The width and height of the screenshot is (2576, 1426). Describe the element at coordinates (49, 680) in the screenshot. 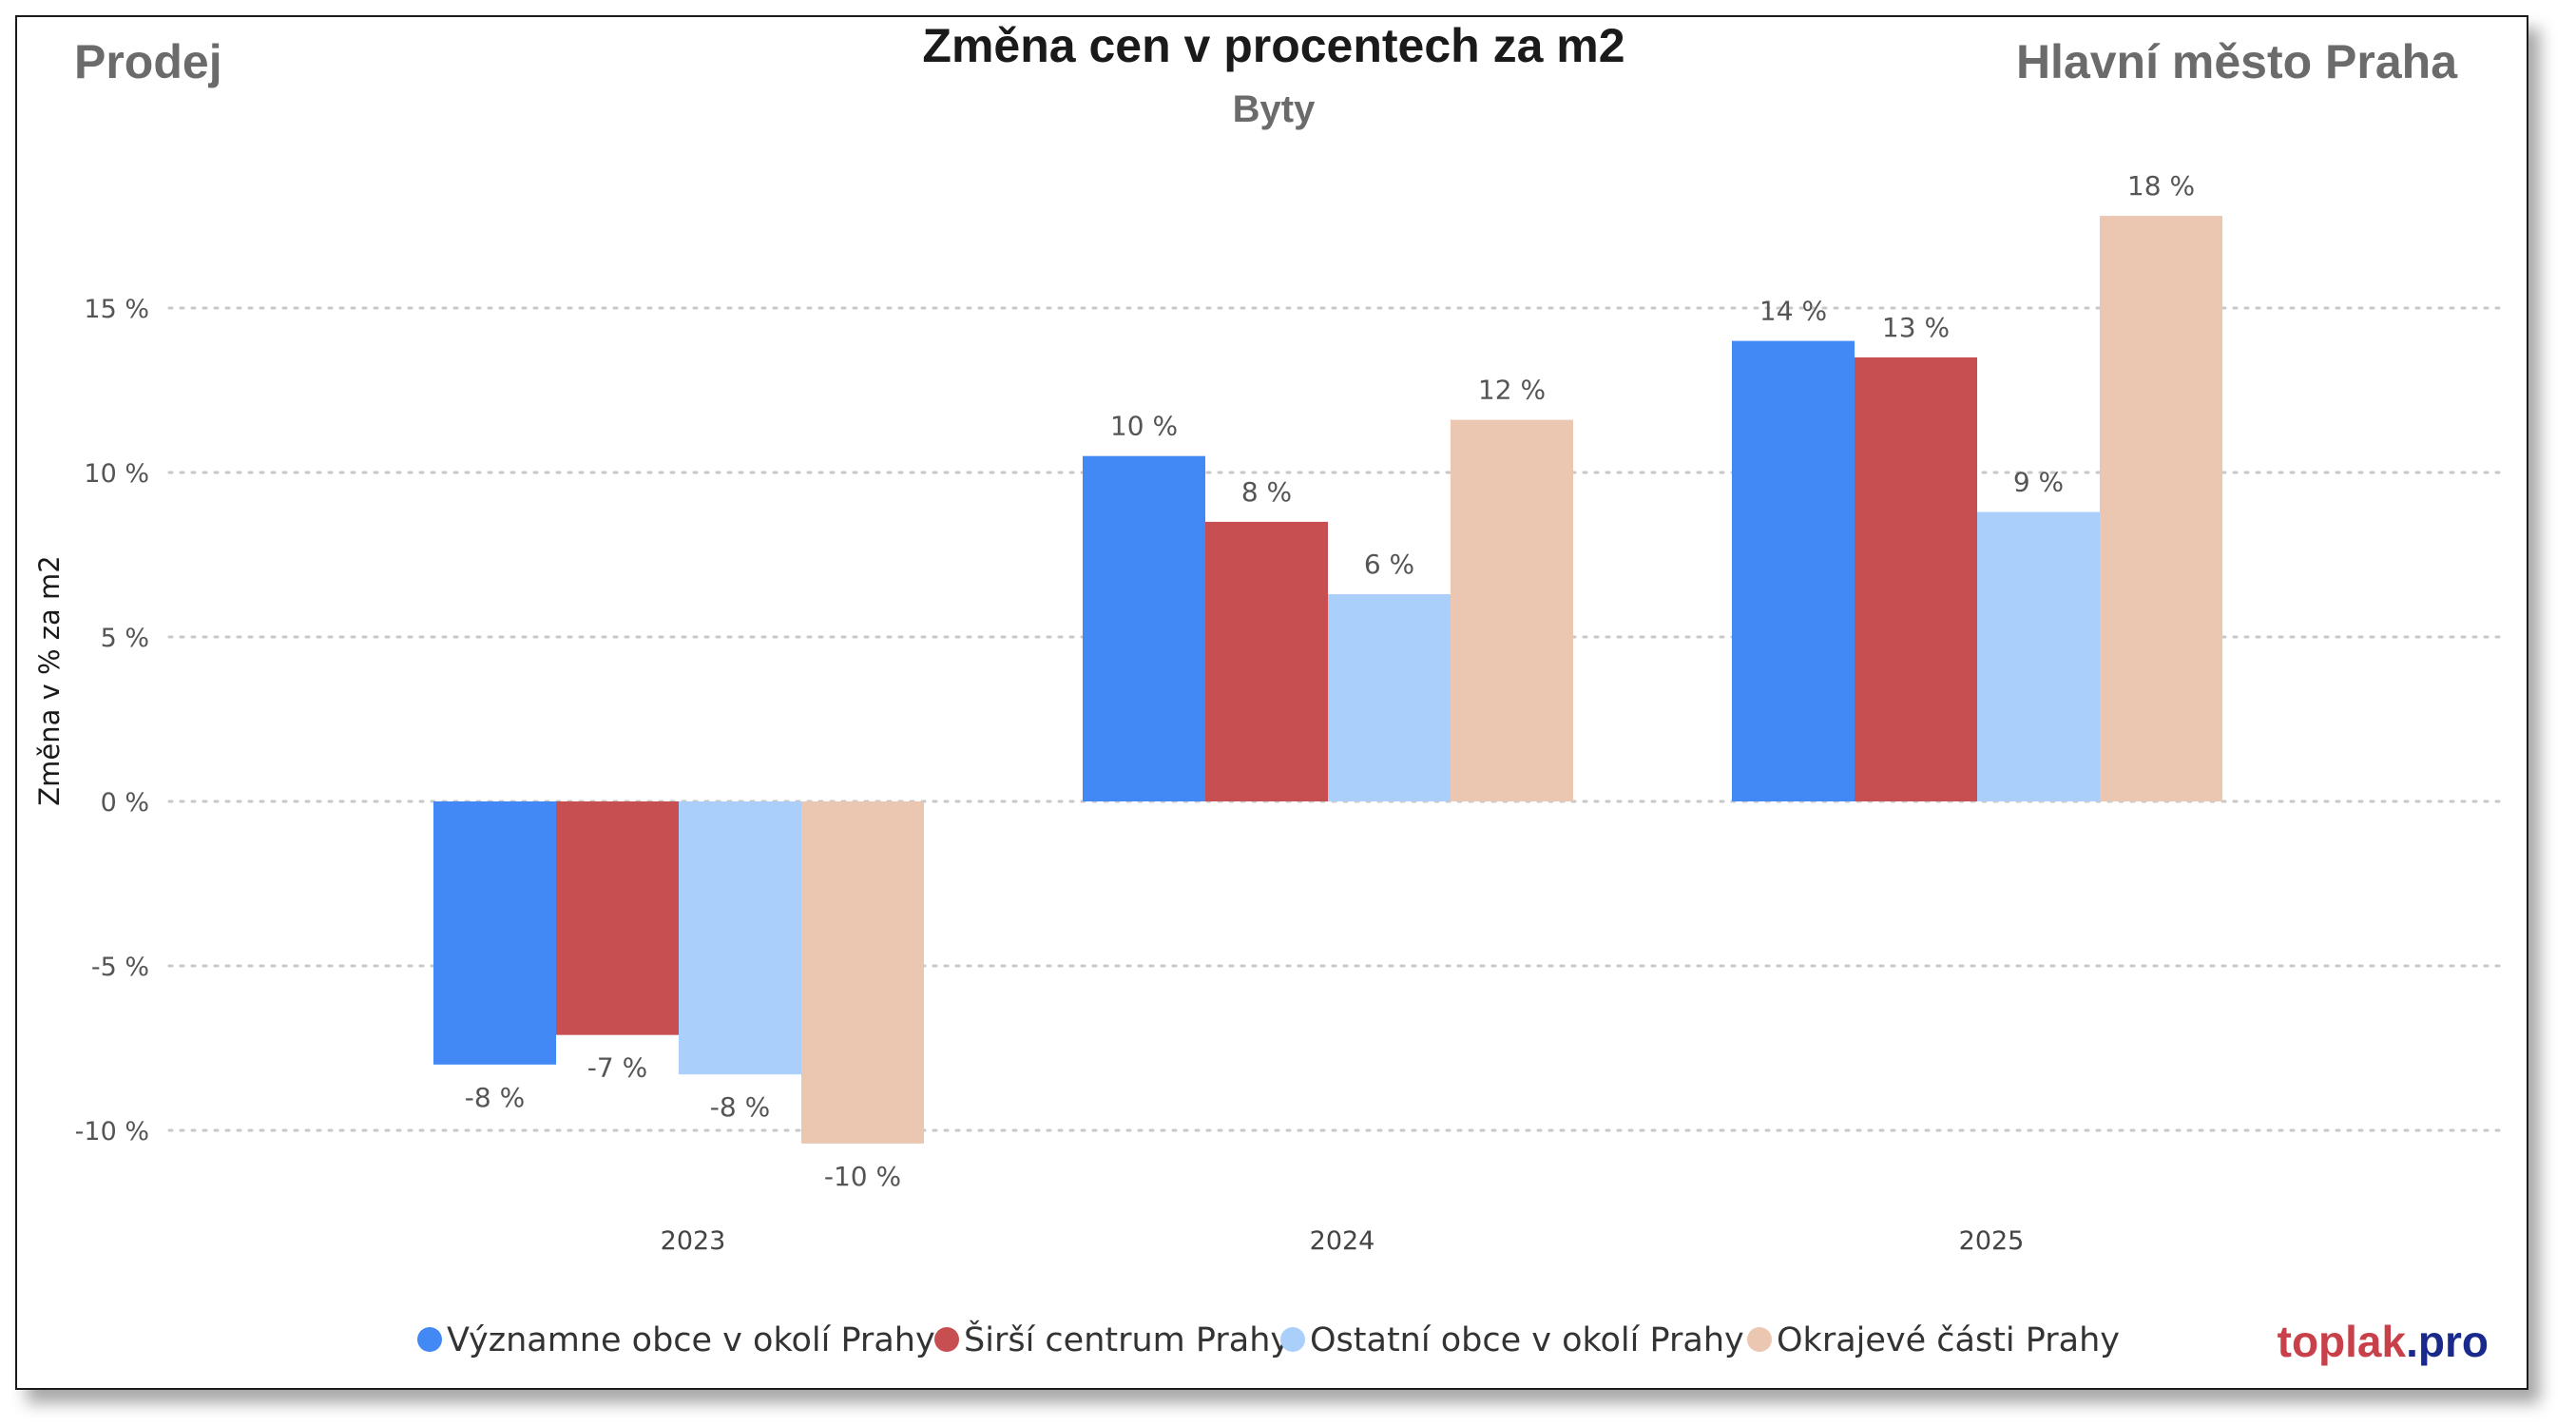

I see `y-axis-label: Změna v % za m2` at that location.